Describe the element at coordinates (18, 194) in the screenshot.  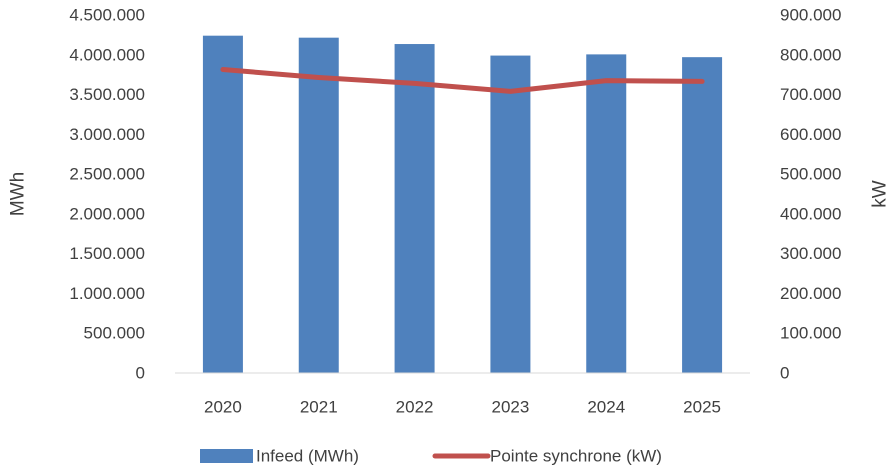
I see `y-axis-title-left: MWh` at that location.